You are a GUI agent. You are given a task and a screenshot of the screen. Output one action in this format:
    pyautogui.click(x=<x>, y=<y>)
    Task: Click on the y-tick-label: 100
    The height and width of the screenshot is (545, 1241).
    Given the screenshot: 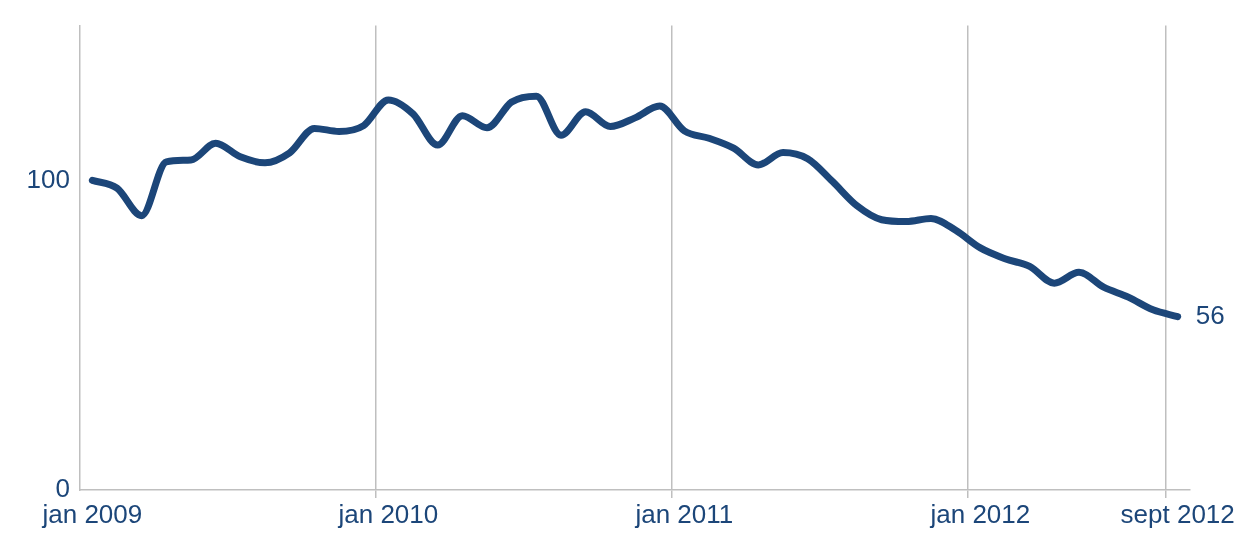 What is the action you would take?
    pyautogui.click(x=48, y=178)
    